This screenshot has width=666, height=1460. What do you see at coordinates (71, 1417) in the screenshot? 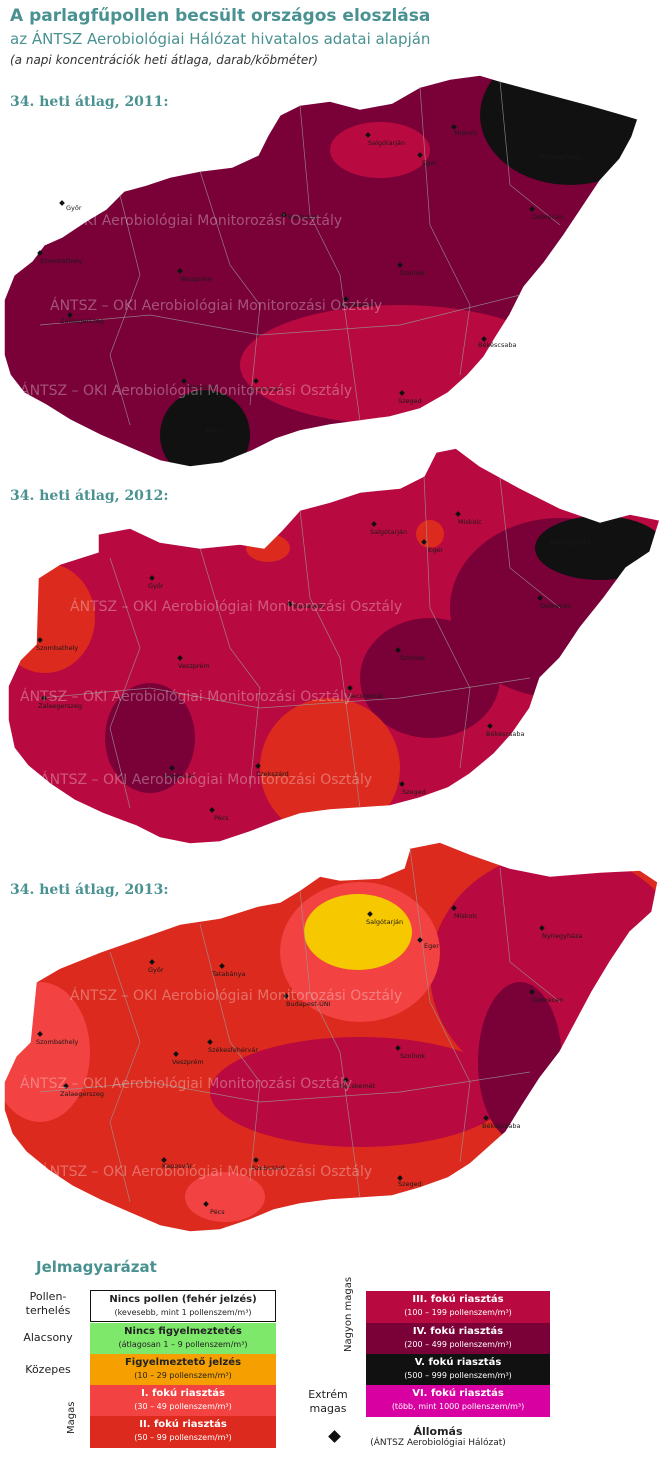
I see `legend-level-high: Magas` at bounding box center [71, 1417].